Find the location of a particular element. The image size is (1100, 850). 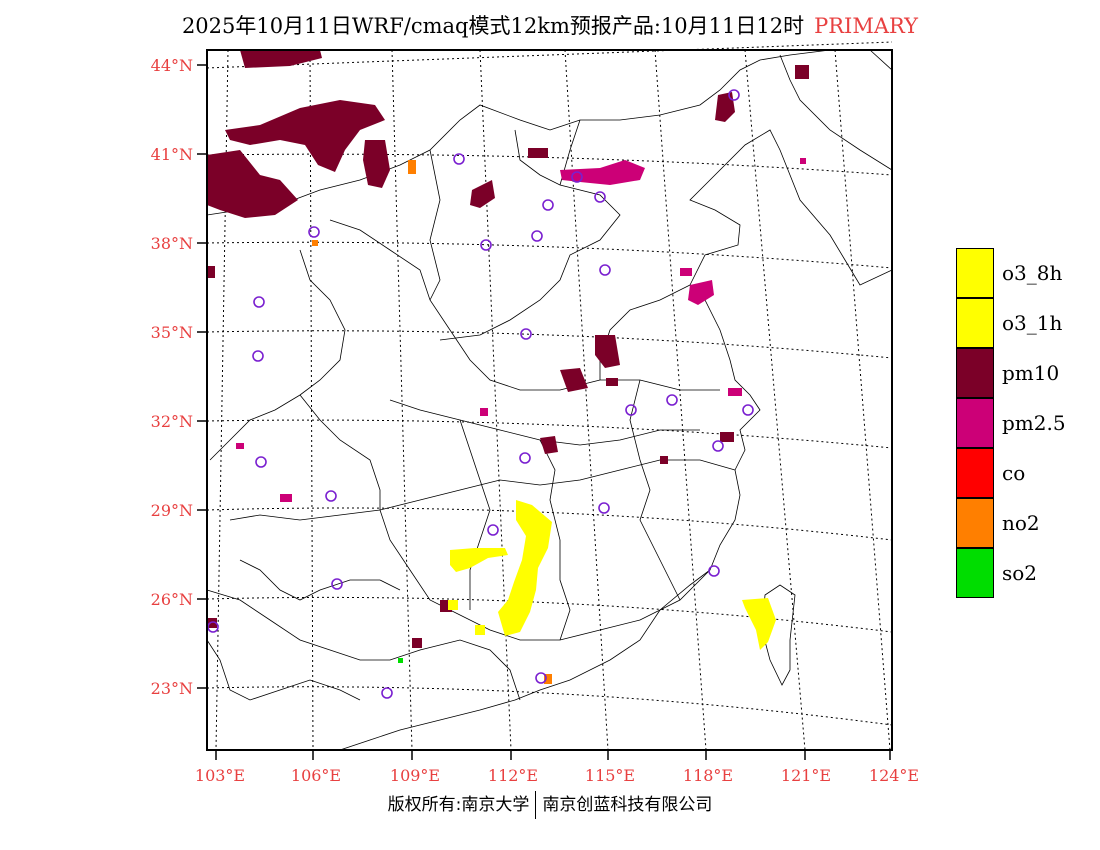

lat-label: 23°N is located at coordinates (172, 688).